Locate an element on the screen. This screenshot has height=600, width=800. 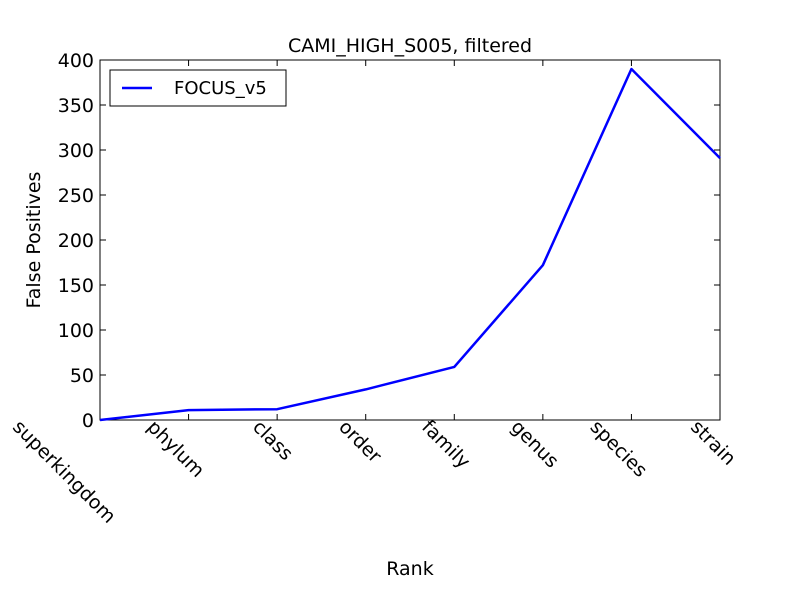
y-tick-label: 100 is located at coordinates (76, 331).